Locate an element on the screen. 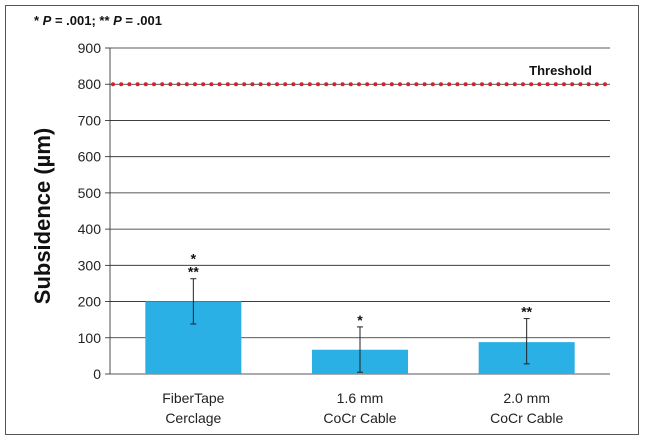 The height and width of the screenshot is (441, 646). threshold-group: Threshold is located at coordinates (361, 75).